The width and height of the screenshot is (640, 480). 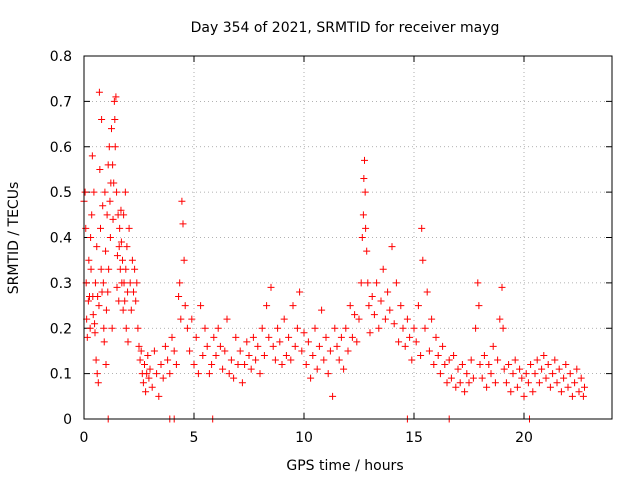 I want to click on x-tick-label: 0, so click(x=84, y=438).